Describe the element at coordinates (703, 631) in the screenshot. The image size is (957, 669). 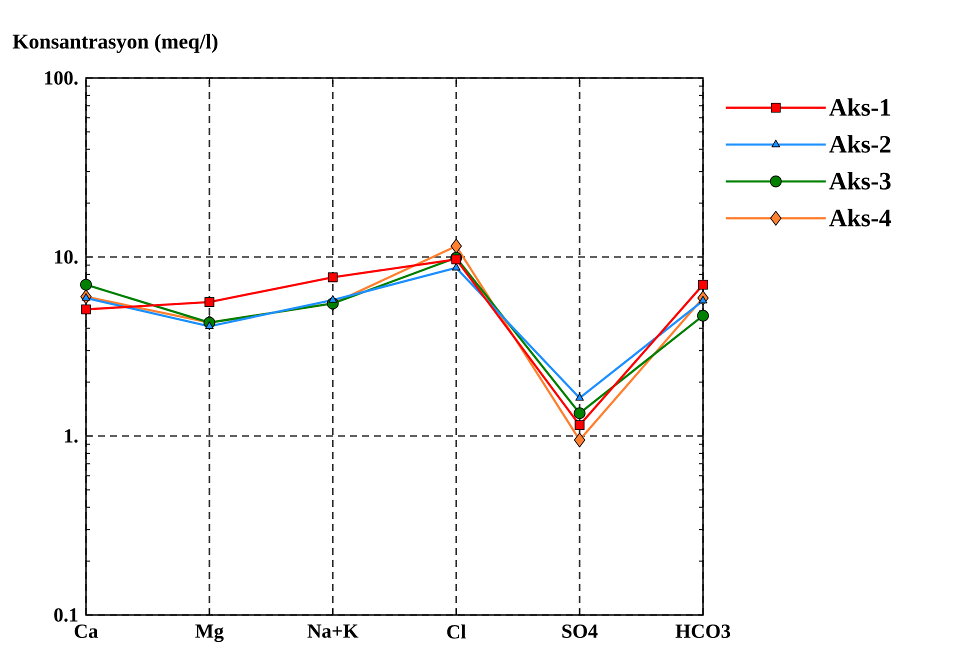
I see `x-tick-label: HCO3` at that location.